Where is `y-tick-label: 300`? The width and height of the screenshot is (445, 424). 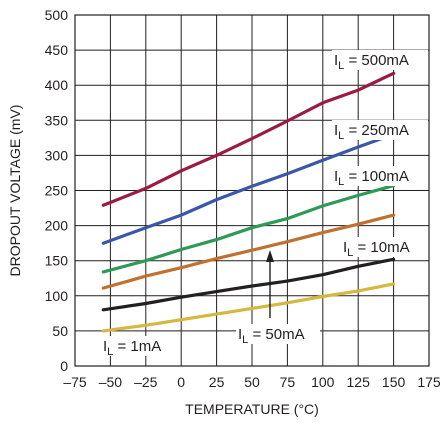
y-tick-label: 300 is located at coordinates (57, 155).